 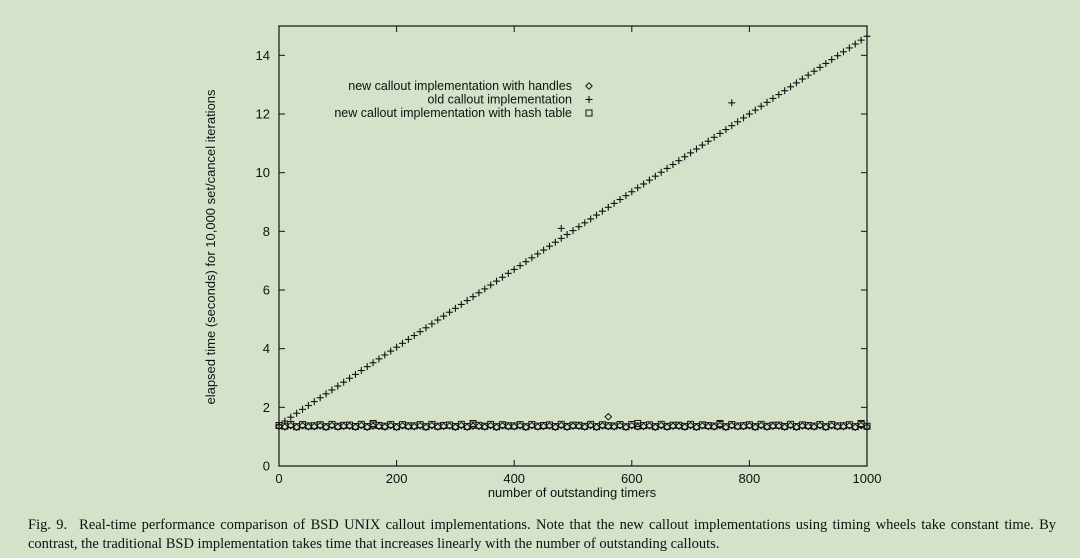 I want to click on x-axis-label: number of outstanding timers, so click(x=572, y=492).